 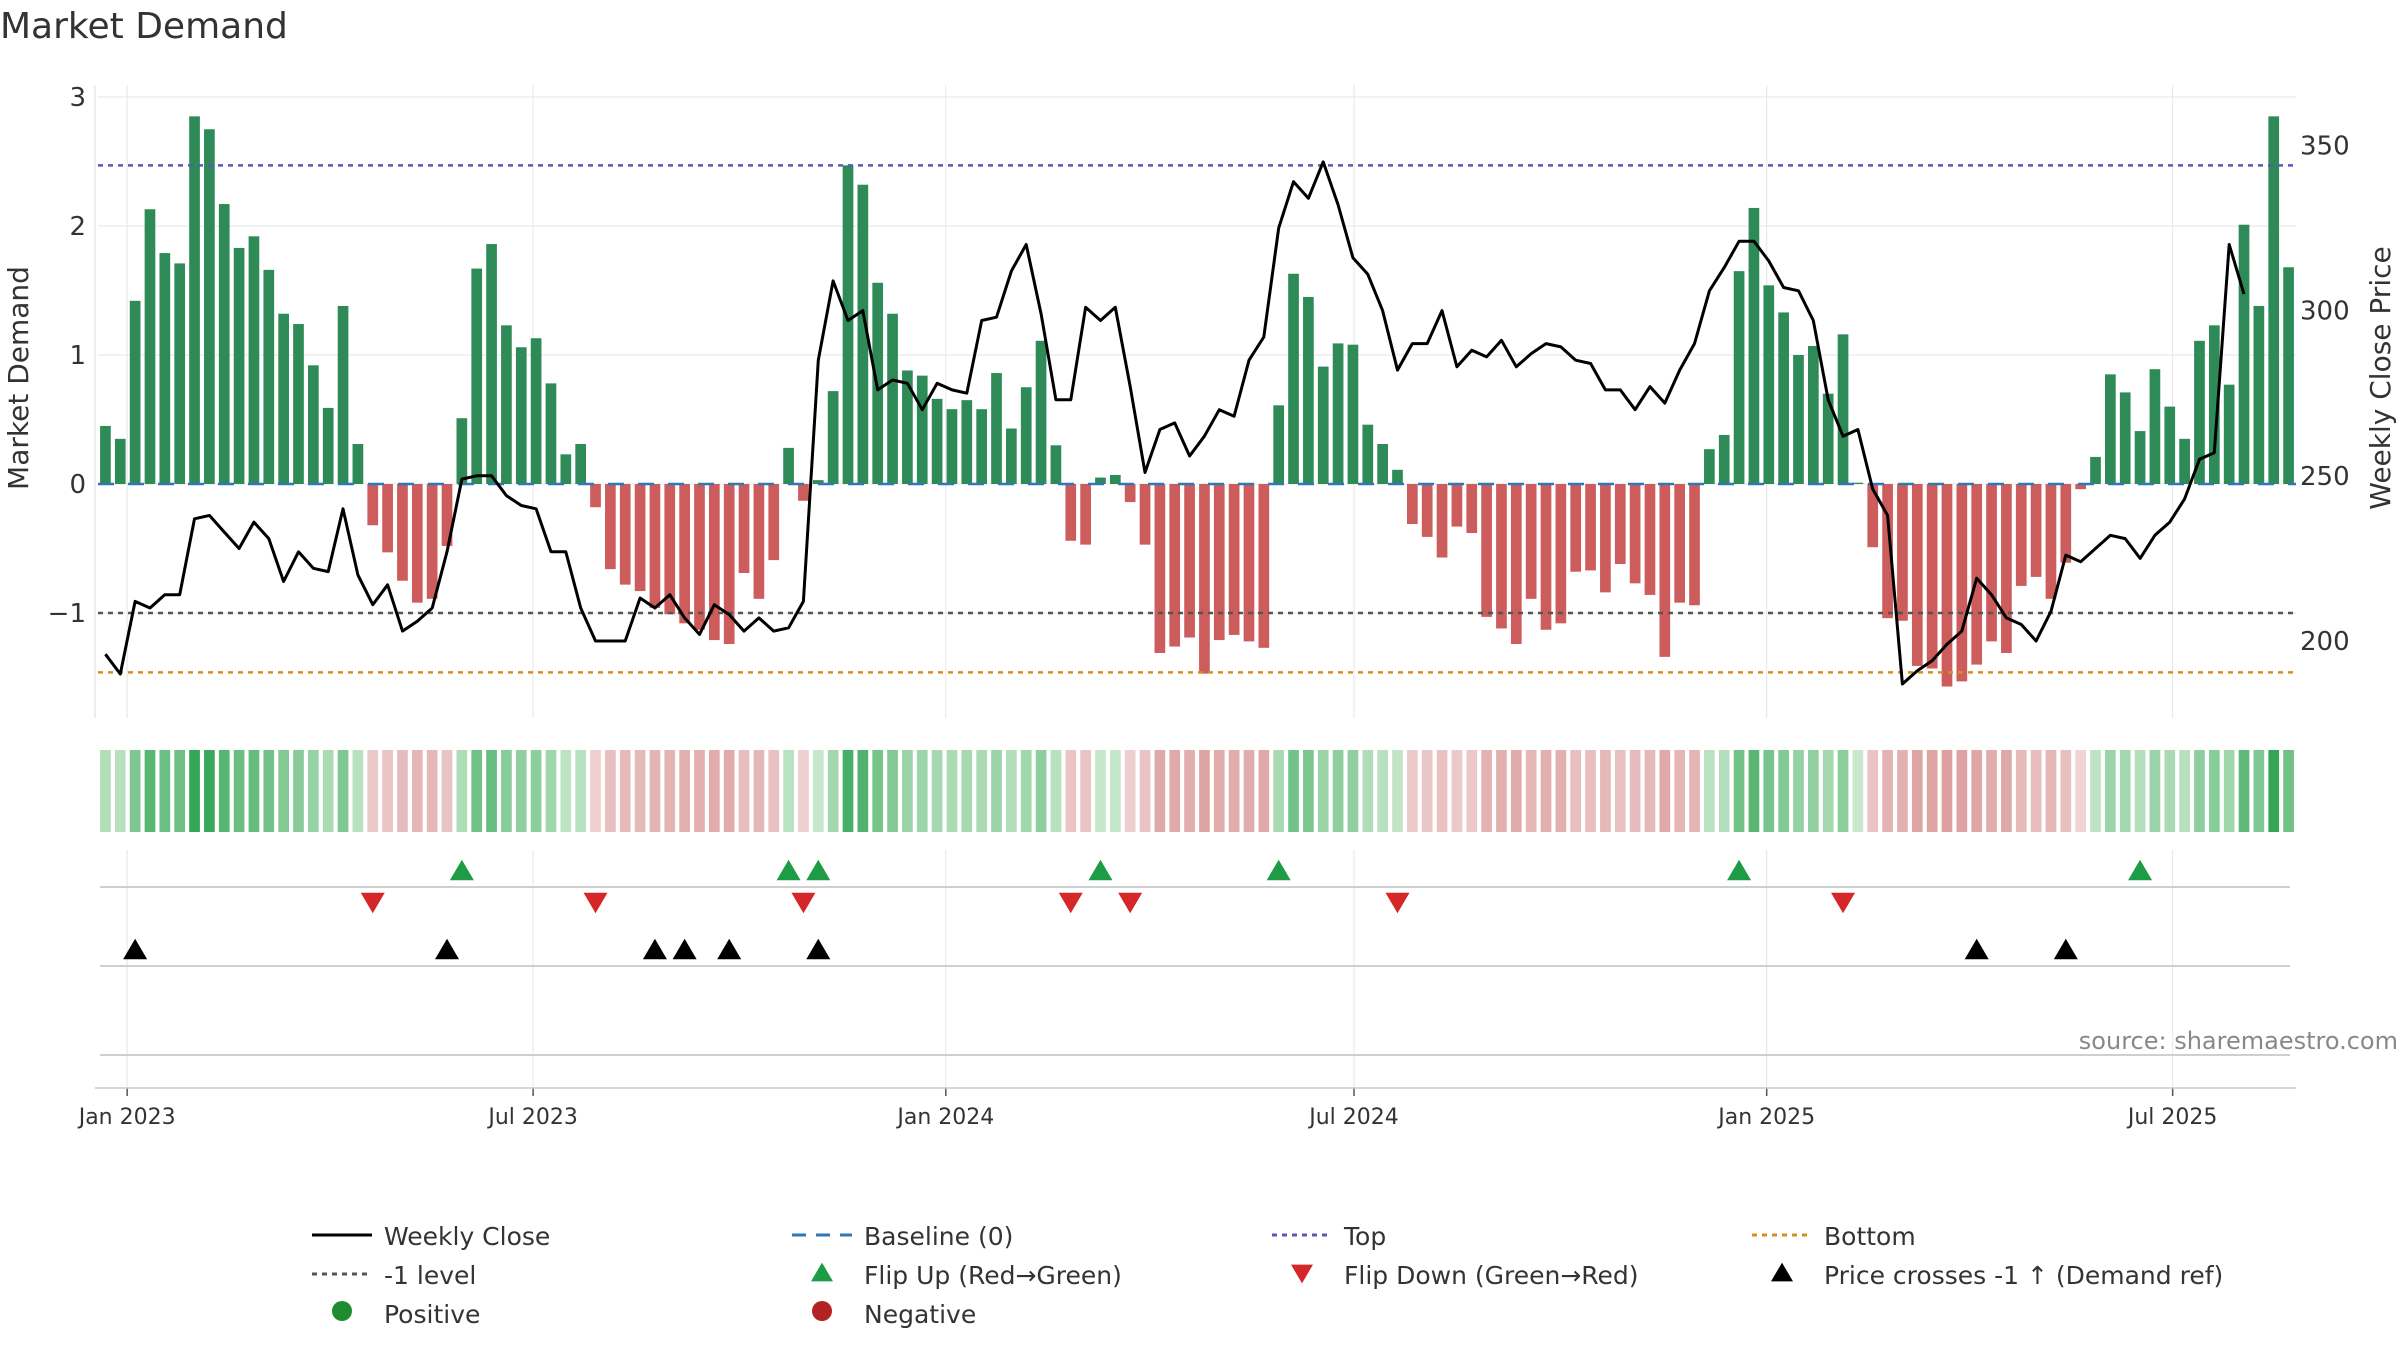 I want to click on y-axis-left-label: Market Demand, so click(x=18, y=378).